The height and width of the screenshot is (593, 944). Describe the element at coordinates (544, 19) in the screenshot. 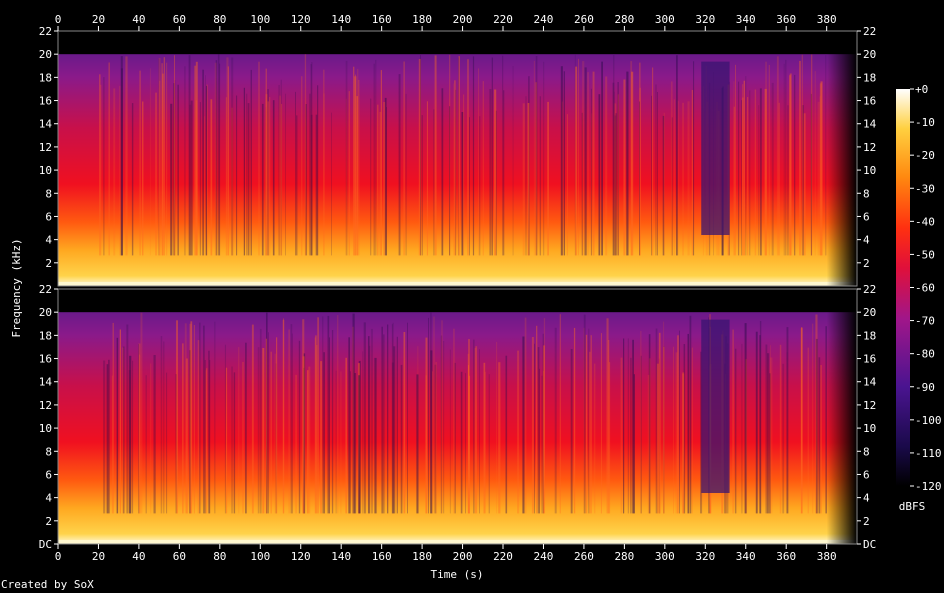

I see `x-tick-label-top: 240` at that location.